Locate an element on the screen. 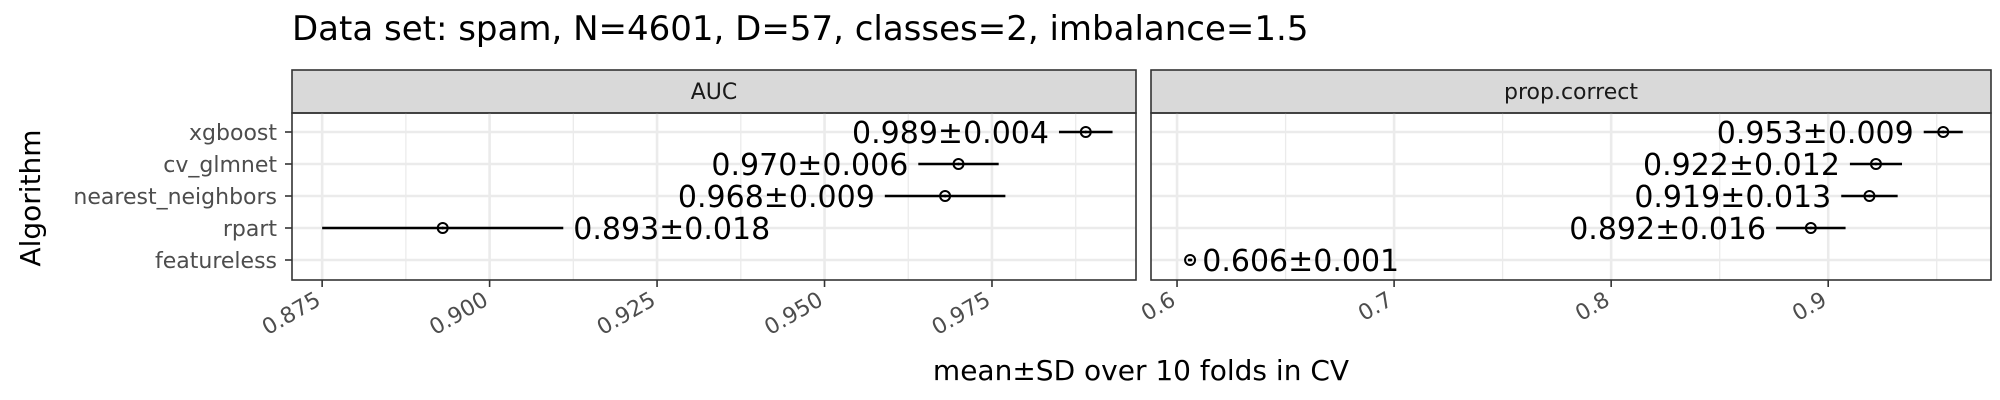 Image resolution: width=2000 pixels, height=400 pixels. mean-point-prop-correct-rpart is located at coordinates (1810, 228).